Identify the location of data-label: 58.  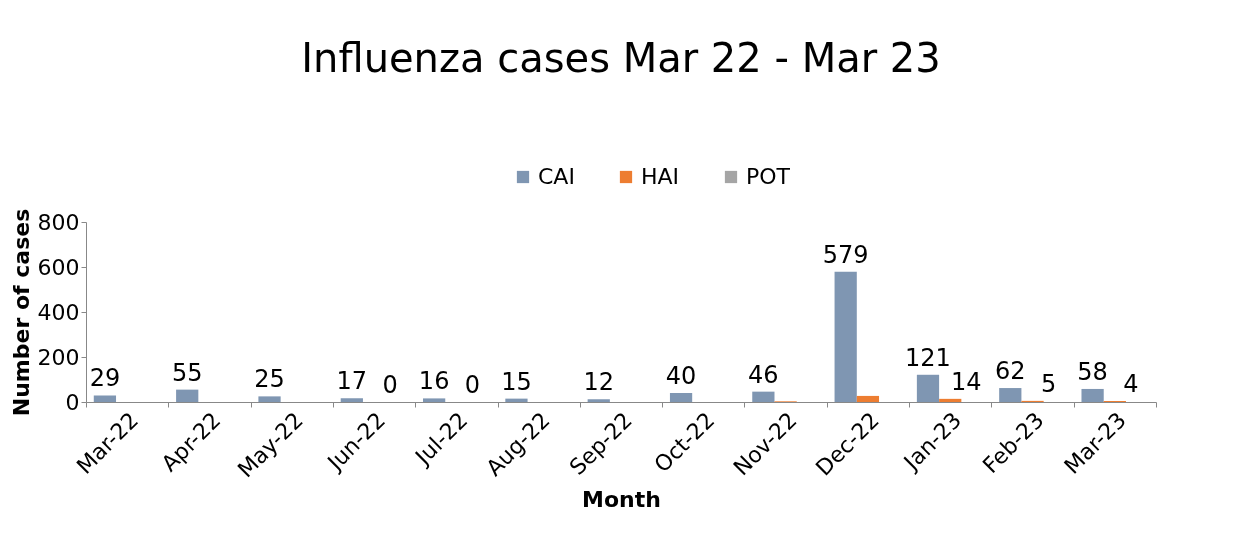
(1092, 371).